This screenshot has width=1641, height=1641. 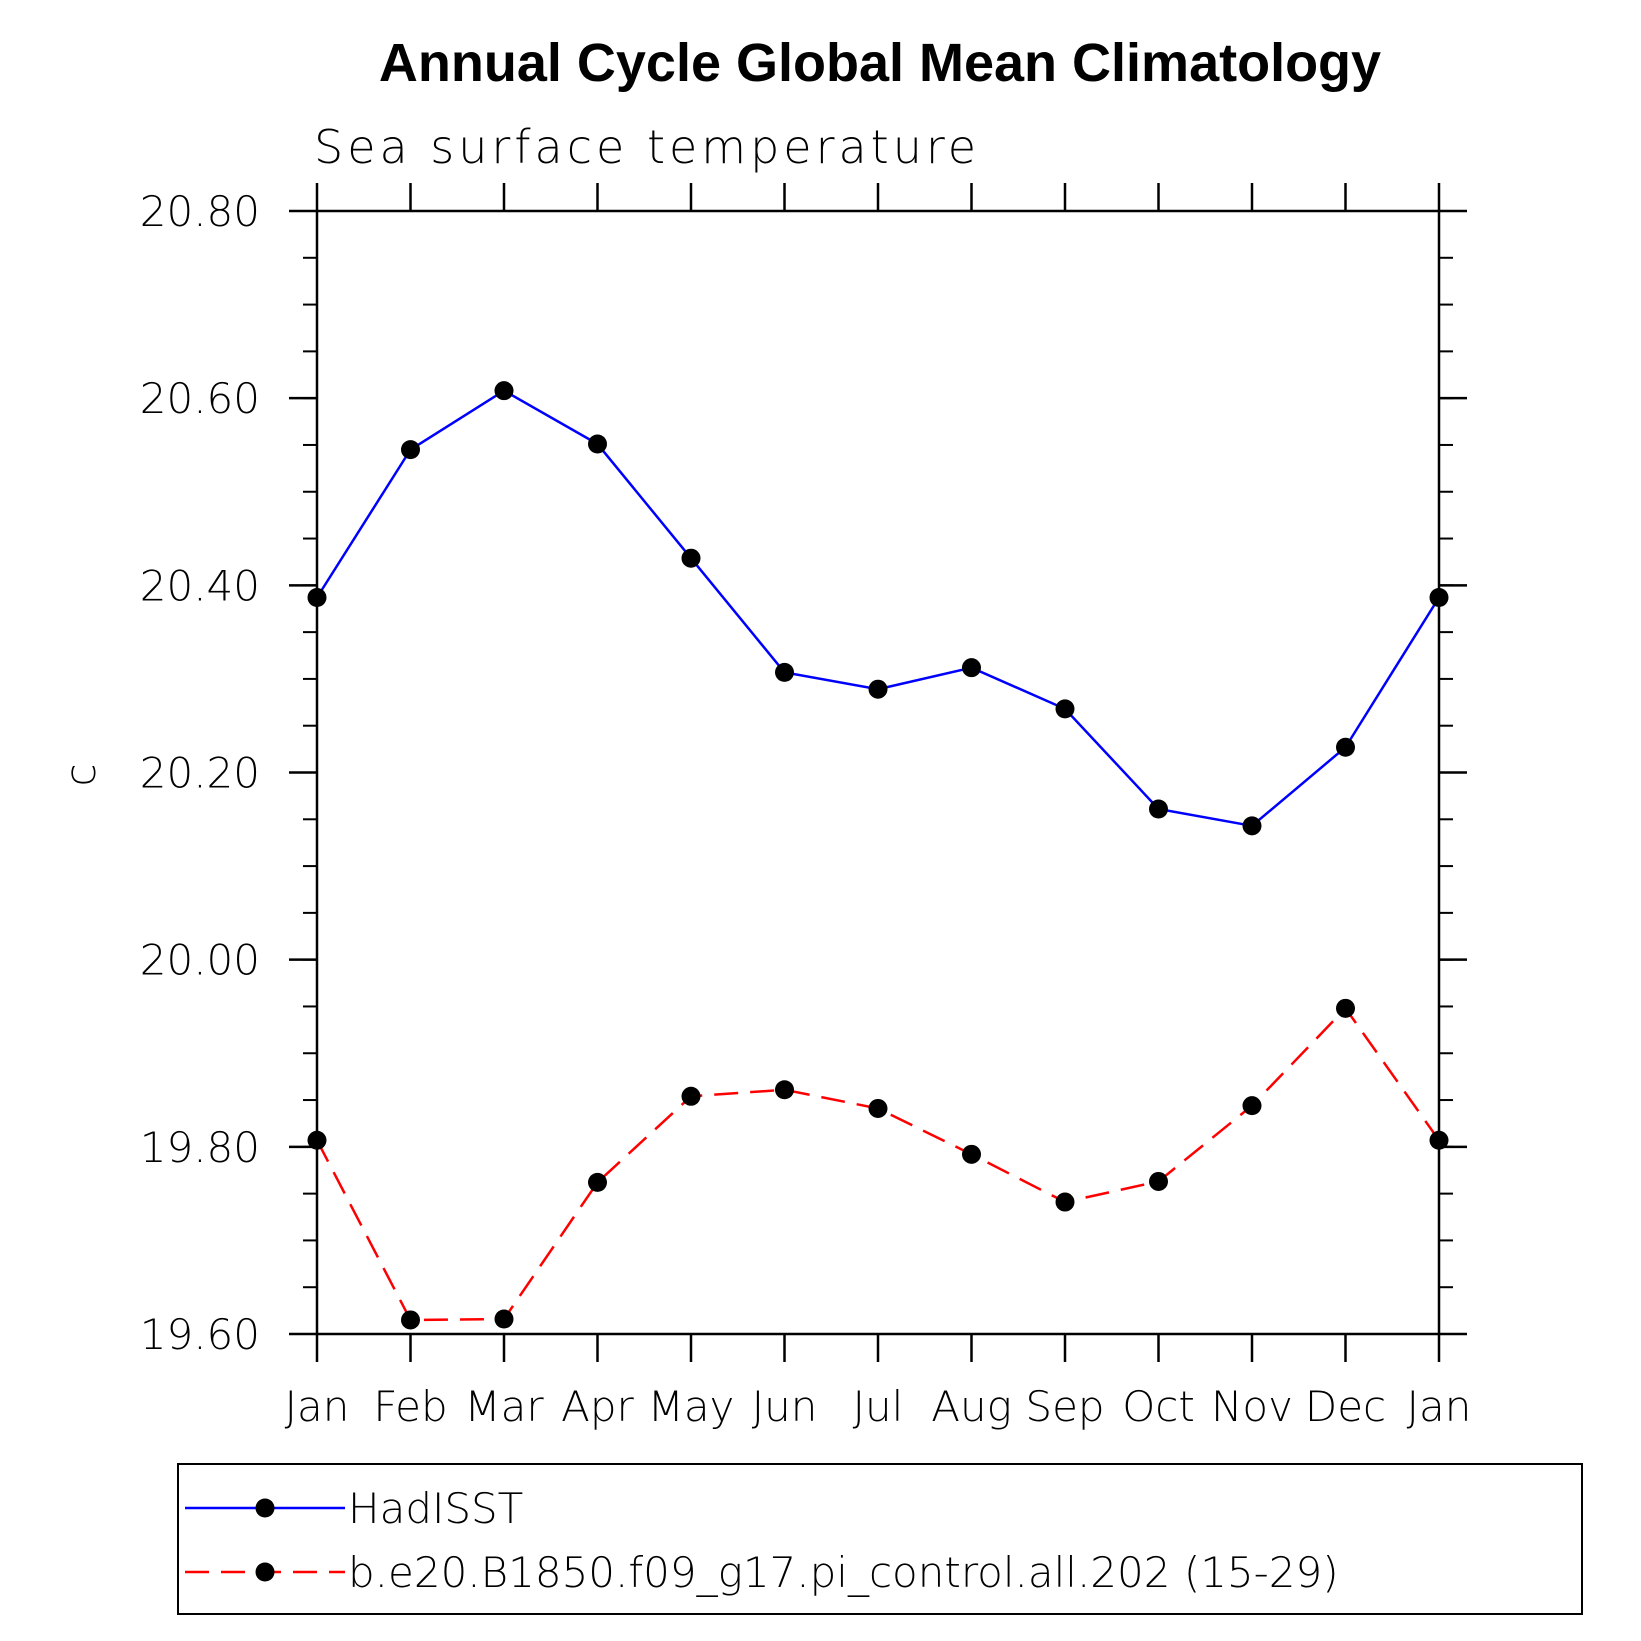 I want to click on legend-box, so click(x=880, y=1539).